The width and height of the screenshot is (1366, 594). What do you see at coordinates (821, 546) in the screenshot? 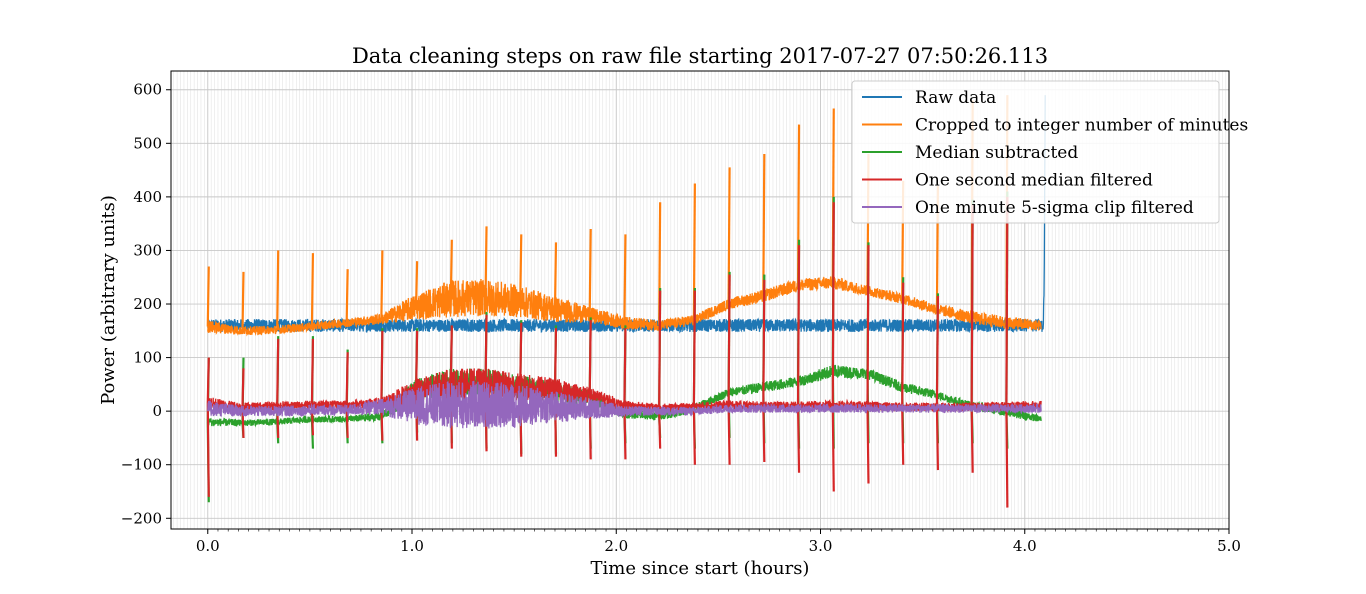
I see `x-tick-label: 3.0` at bounding box center [821, 546].